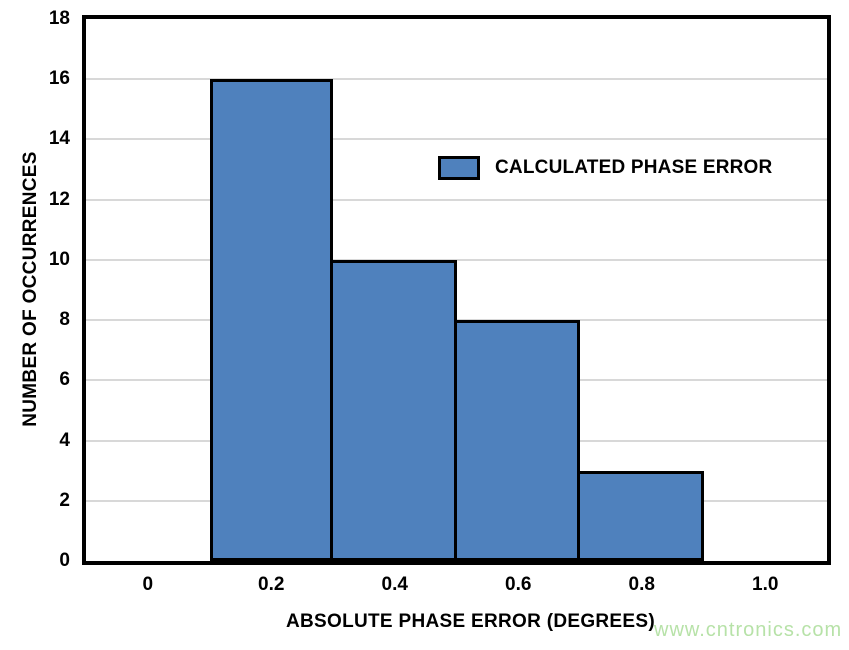 The width and height of the screenshot is (849, 650). Describe the element at coordinates (59, 18) in the screenshot. I see `y-tick-label-18: 18` at that location.